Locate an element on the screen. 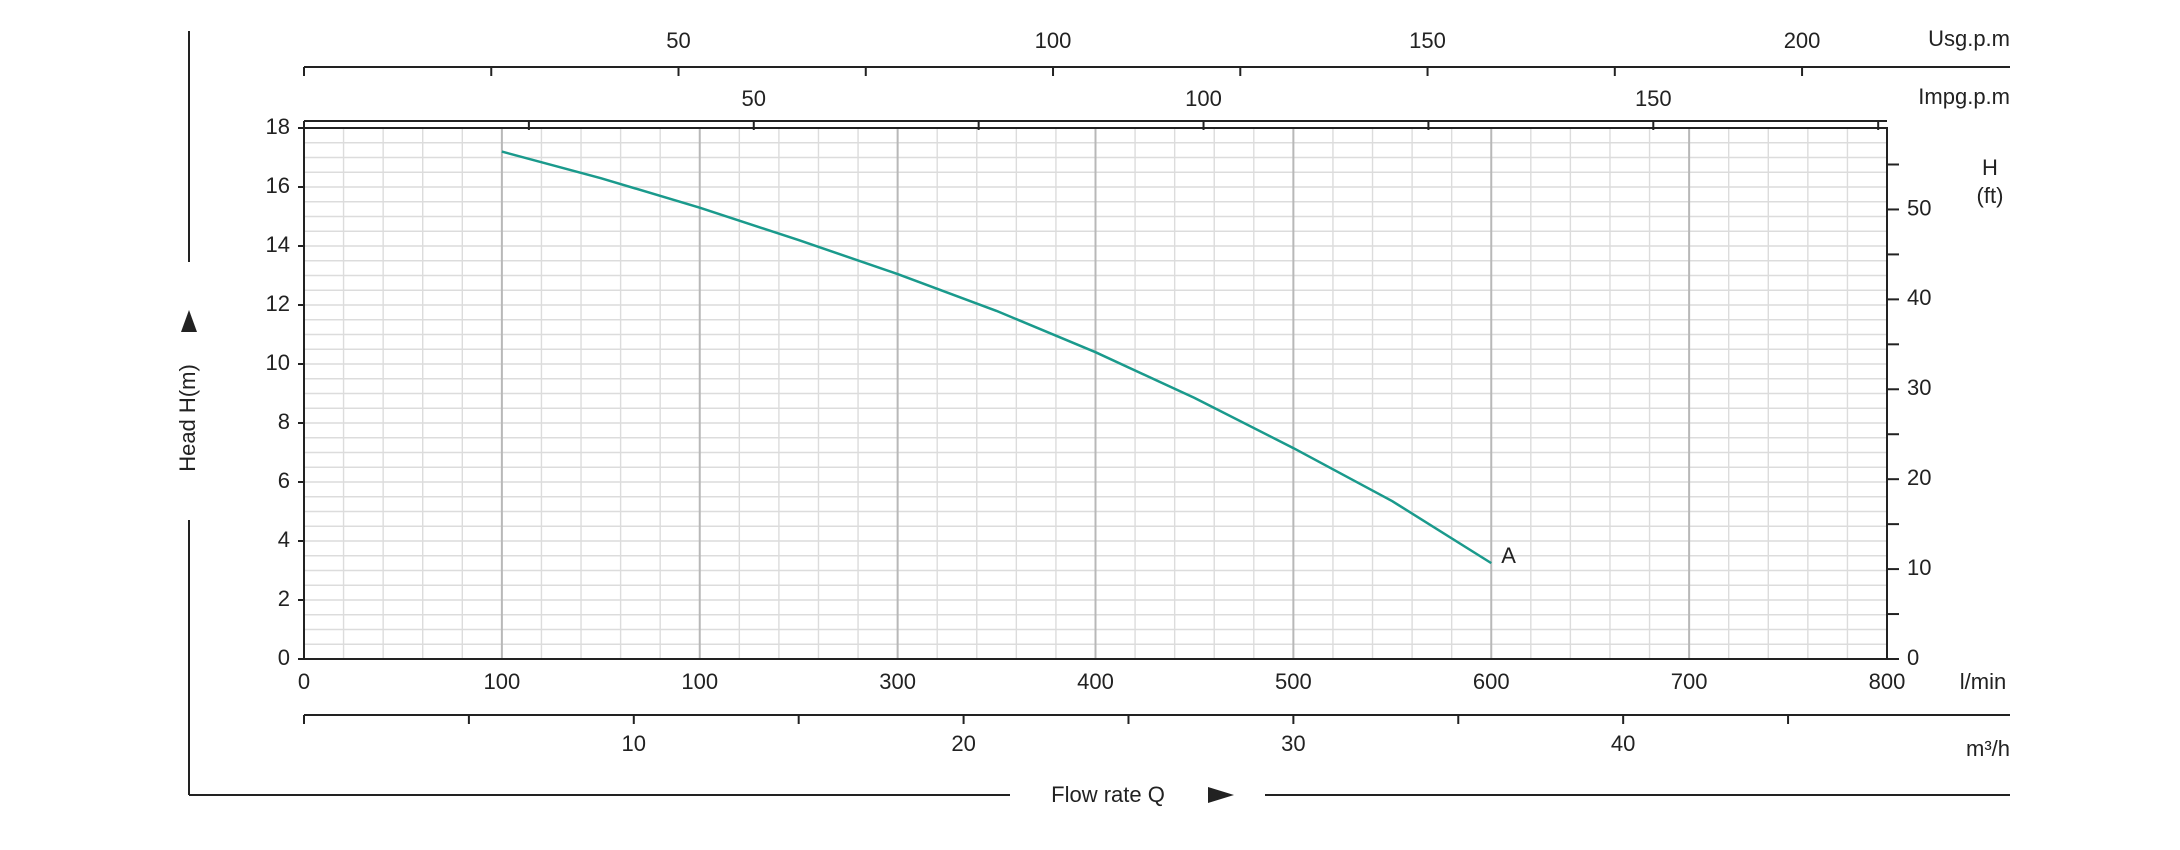  y2-tick-label: 0 is located at coordinates (1913, 657).